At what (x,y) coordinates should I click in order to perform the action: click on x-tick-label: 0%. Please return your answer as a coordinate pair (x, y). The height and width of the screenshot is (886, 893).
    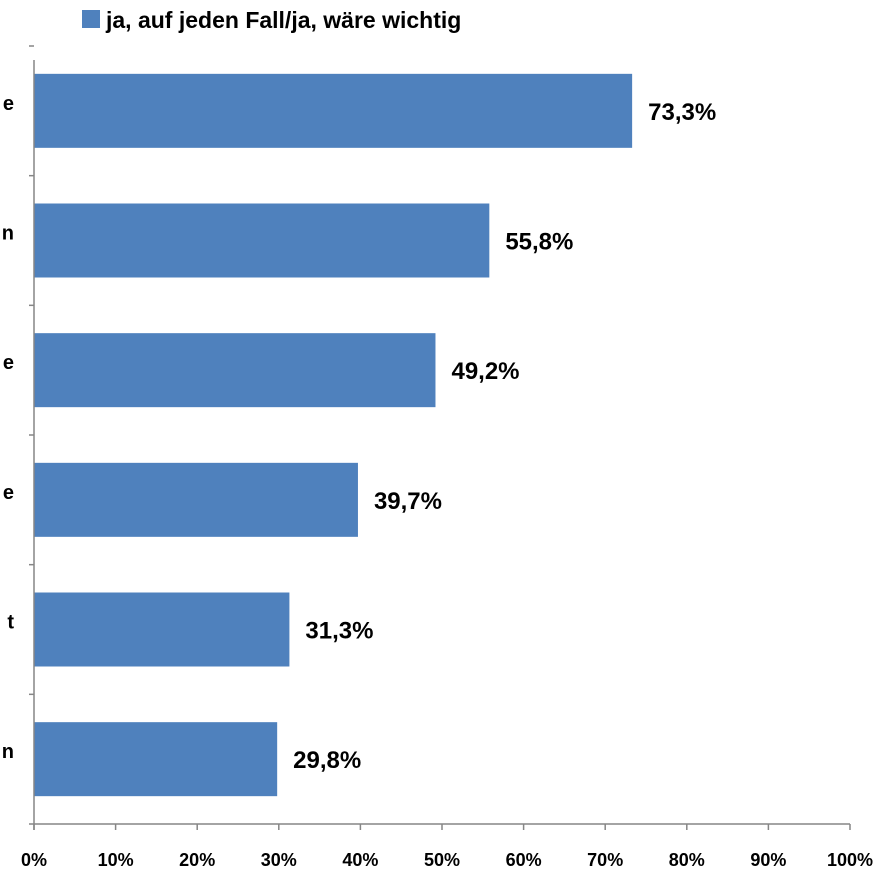
    Looking at the image, I should click on (34, 860).